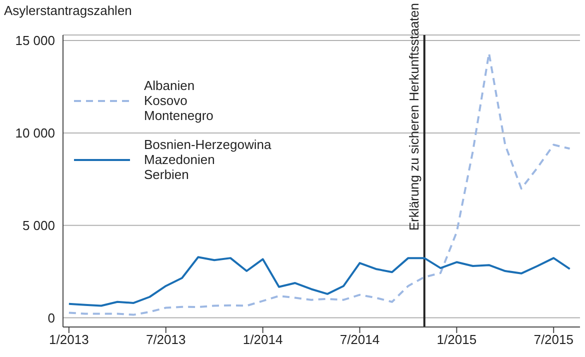  Describe the element at coordinates (319, 281) in the screenshot. I see `line-series` at that location.